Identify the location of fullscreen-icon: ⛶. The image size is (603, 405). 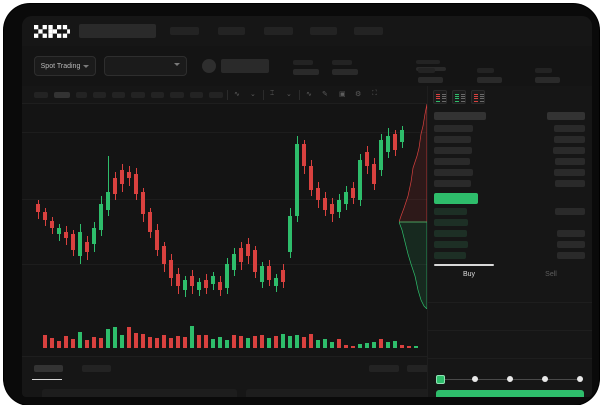
(374, 93).